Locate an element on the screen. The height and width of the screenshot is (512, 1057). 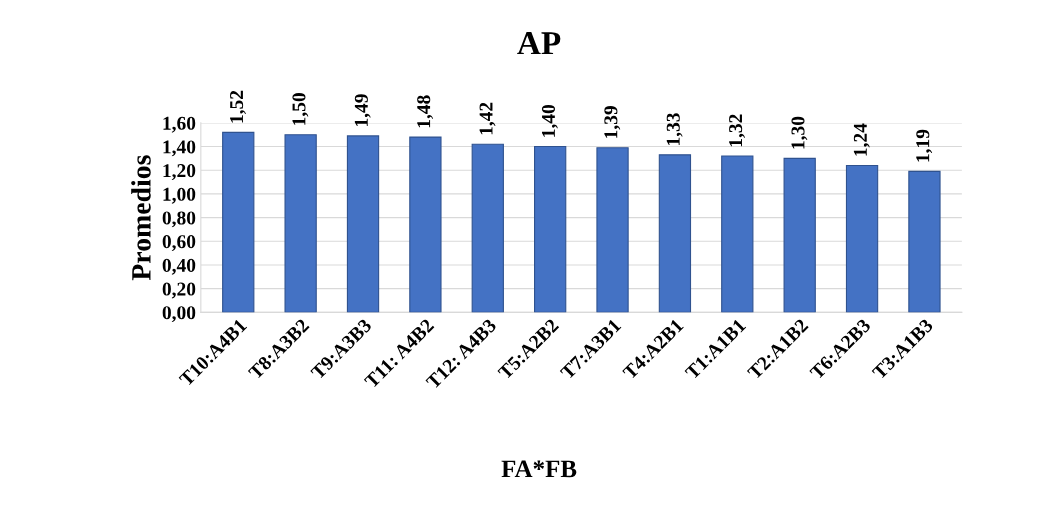
data-label: 1,32 is located at coordinates (737, 130).